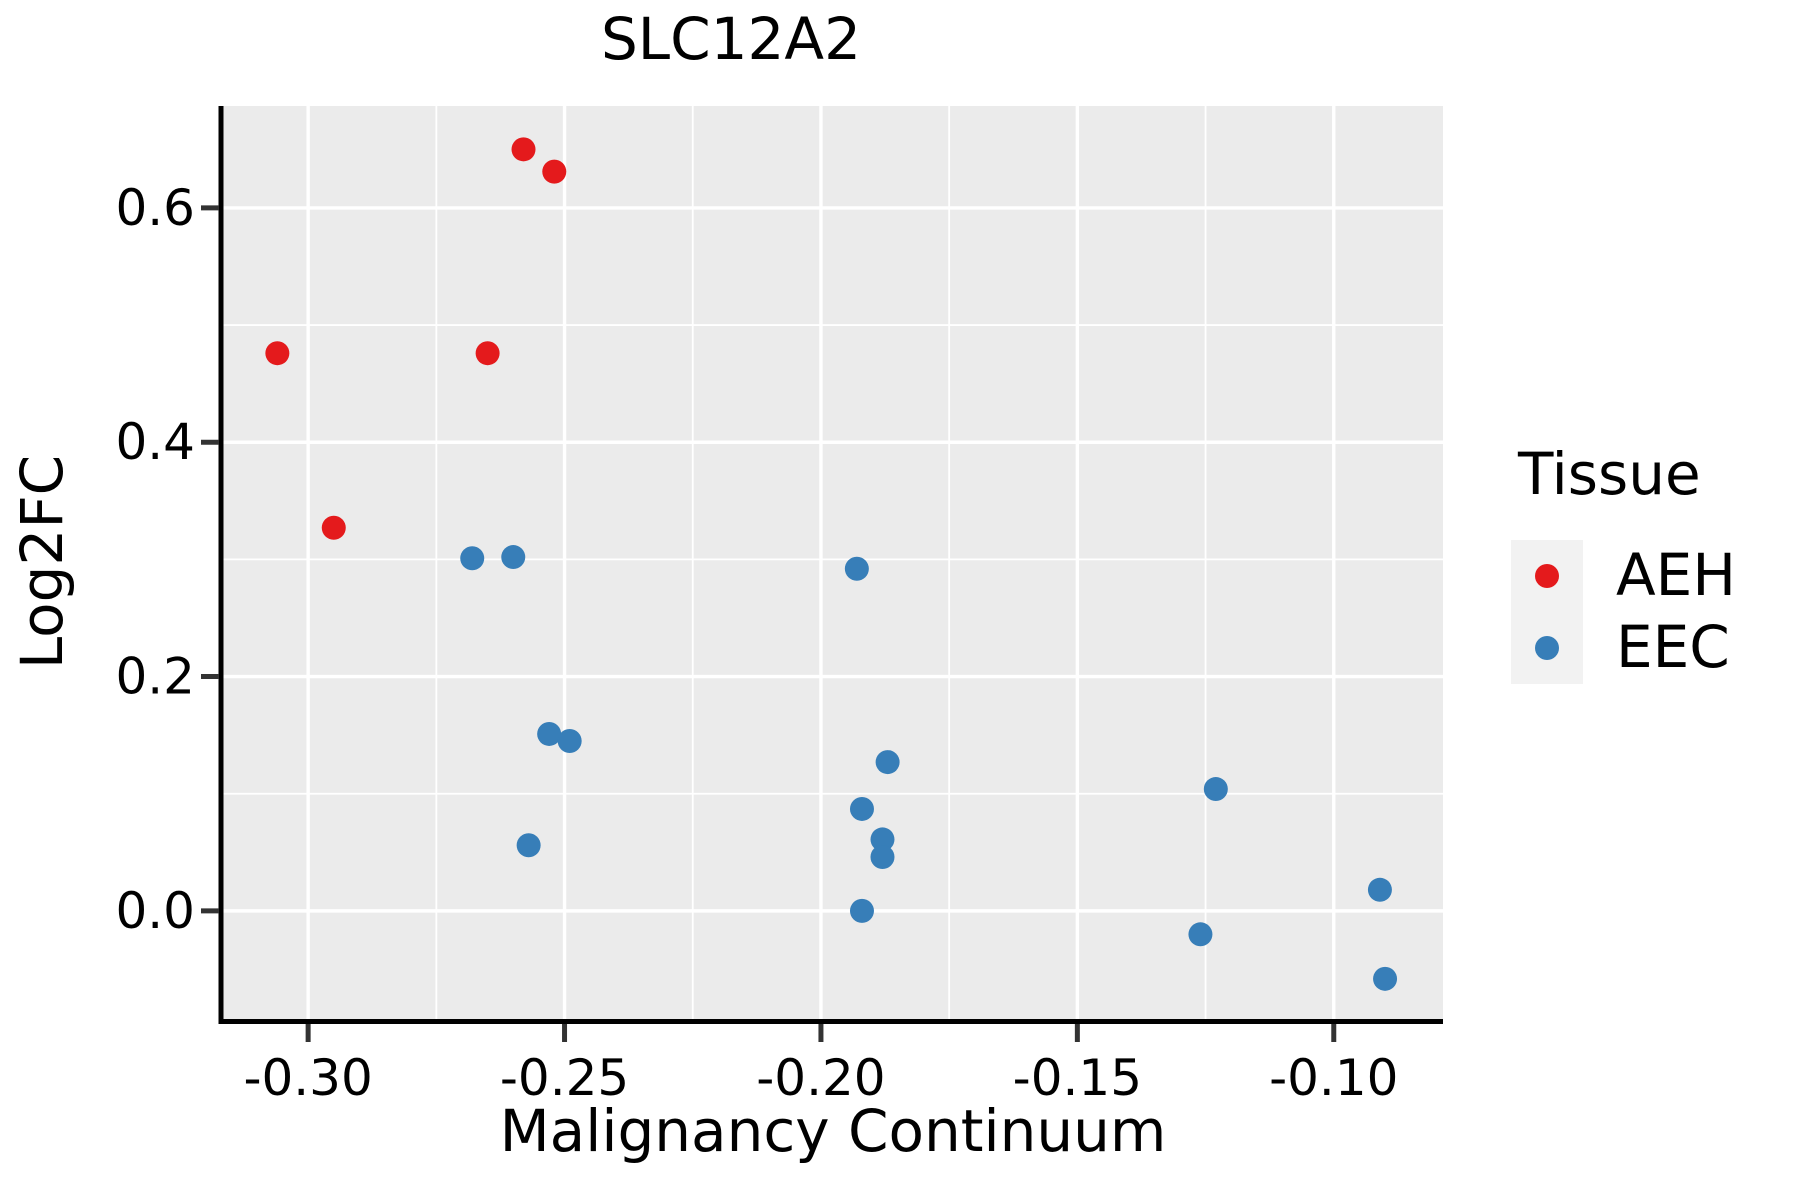 Image resolution: width=1800 pixels, height=1200 pixels. Describe the element at coordinates (155, 442) in the screenshot. I see `y-tick-label: 0.4` at that location.